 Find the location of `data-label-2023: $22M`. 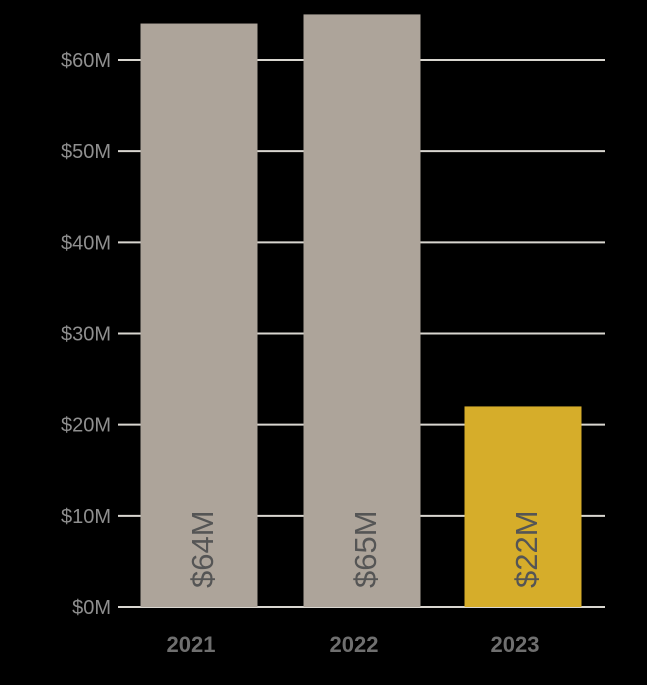

data-label-2023: $22M is located at coordinates (526, 549).